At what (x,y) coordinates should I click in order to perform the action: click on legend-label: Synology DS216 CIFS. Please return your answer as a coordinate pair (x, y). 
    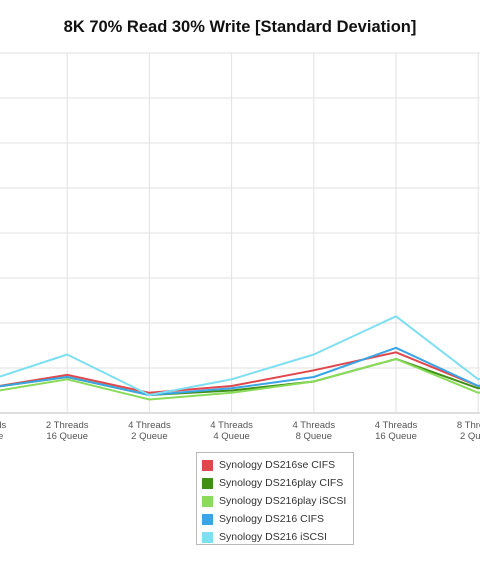
    Looking at the image, I should click on (272, 519).